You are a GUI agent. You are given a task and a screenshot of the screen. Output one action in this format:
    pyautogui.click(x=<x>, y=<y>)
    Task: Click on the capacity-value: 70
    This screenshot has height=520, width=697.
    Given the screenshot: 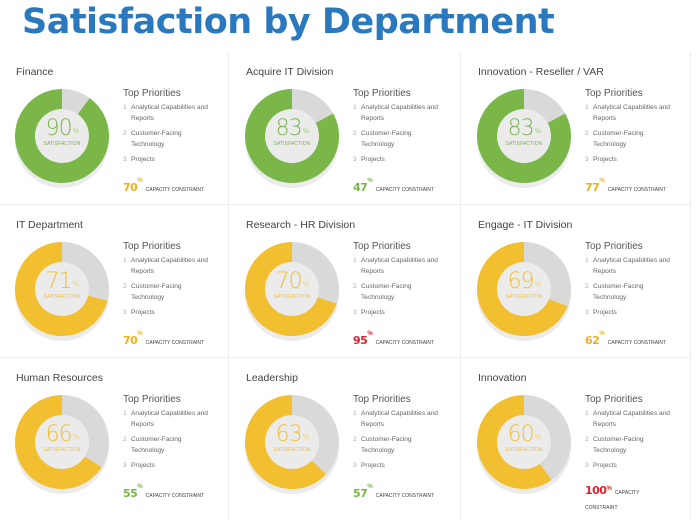 What is the action you would take?
    pyautogui.click(x=130, y=187)
    